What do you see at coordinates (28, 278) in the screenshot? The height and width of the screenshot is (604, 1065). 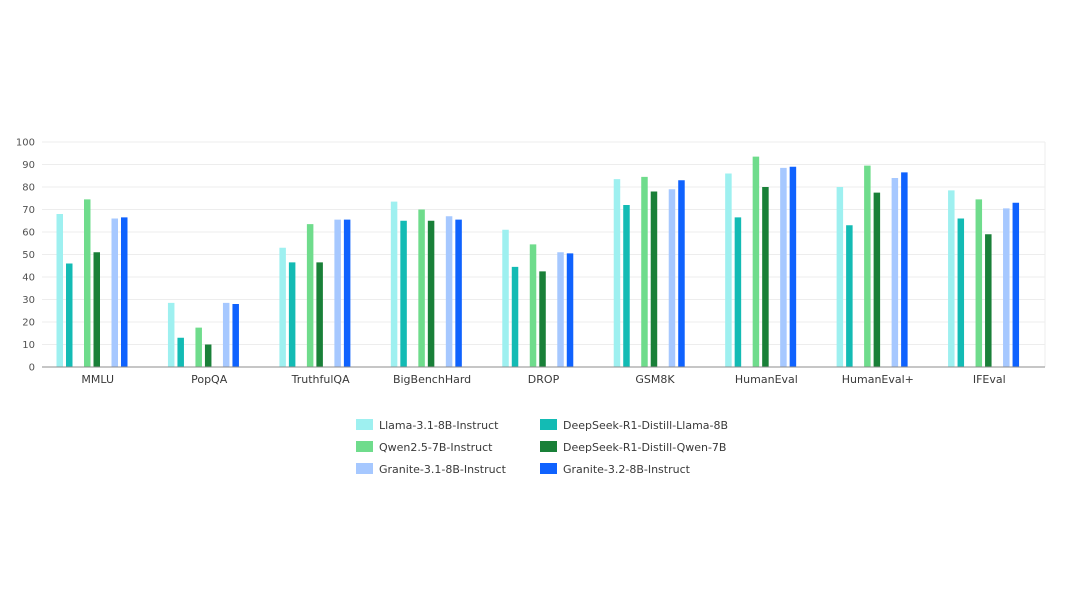 I see `y-tick-label: 40` at bounding box center [28, 278].